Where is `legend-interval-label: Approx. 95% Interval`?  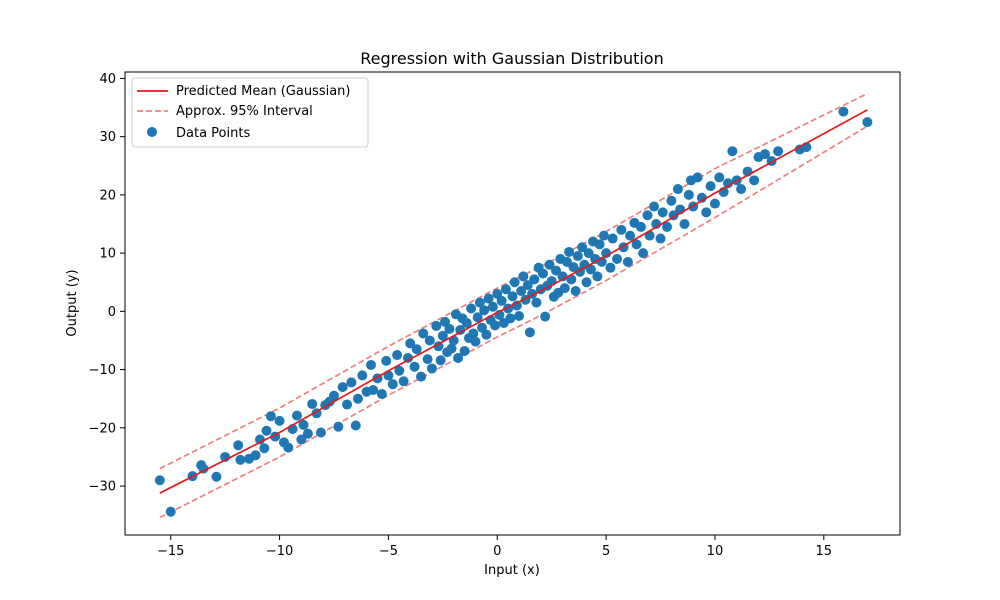
legend-interval-label: Approx. 95% Interval is located at coordinates (244, 111).